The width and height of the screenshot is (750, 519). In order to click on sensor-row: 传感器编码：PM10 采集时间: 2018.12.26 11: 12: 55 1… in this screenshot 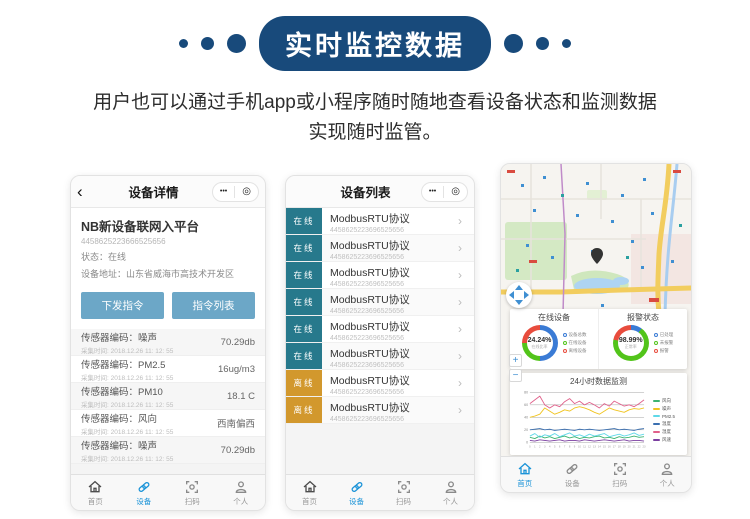, I will do `click(168, 396)`.